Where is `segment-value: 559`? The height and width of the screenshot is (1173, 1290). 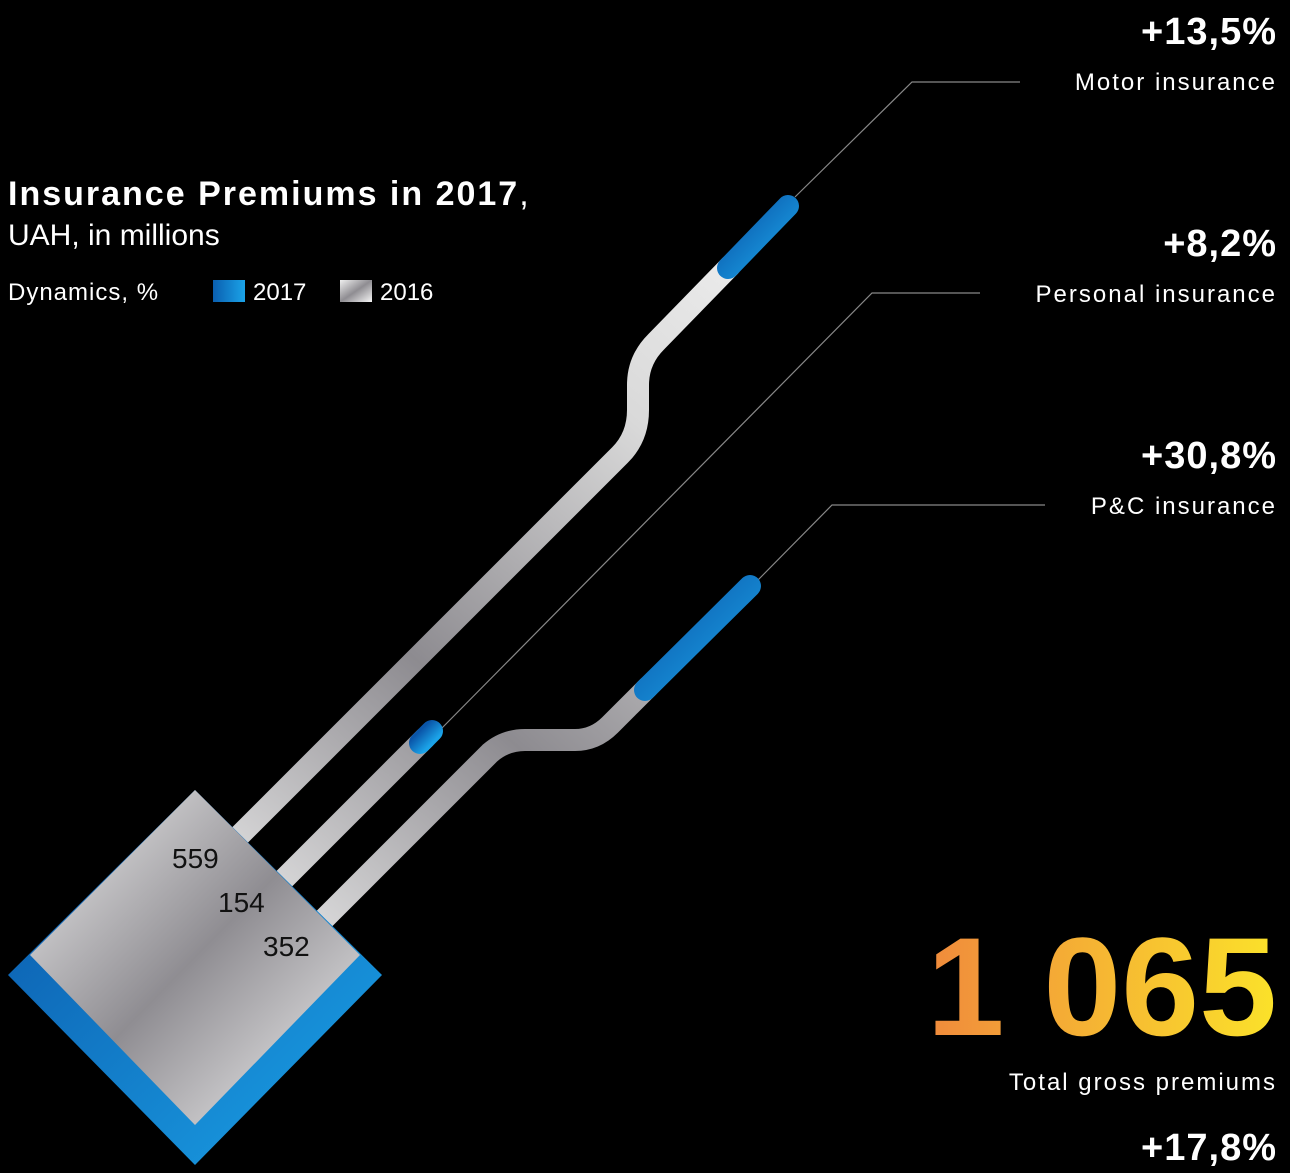
segment-value: 559 is located at coordinates (195, 858).